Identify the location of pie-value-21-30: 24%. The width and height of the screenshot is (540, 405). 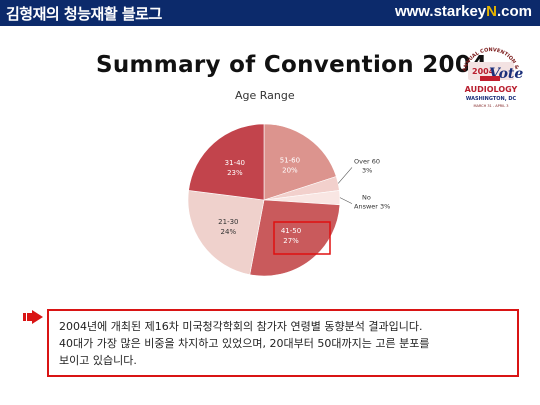
(229, 232).